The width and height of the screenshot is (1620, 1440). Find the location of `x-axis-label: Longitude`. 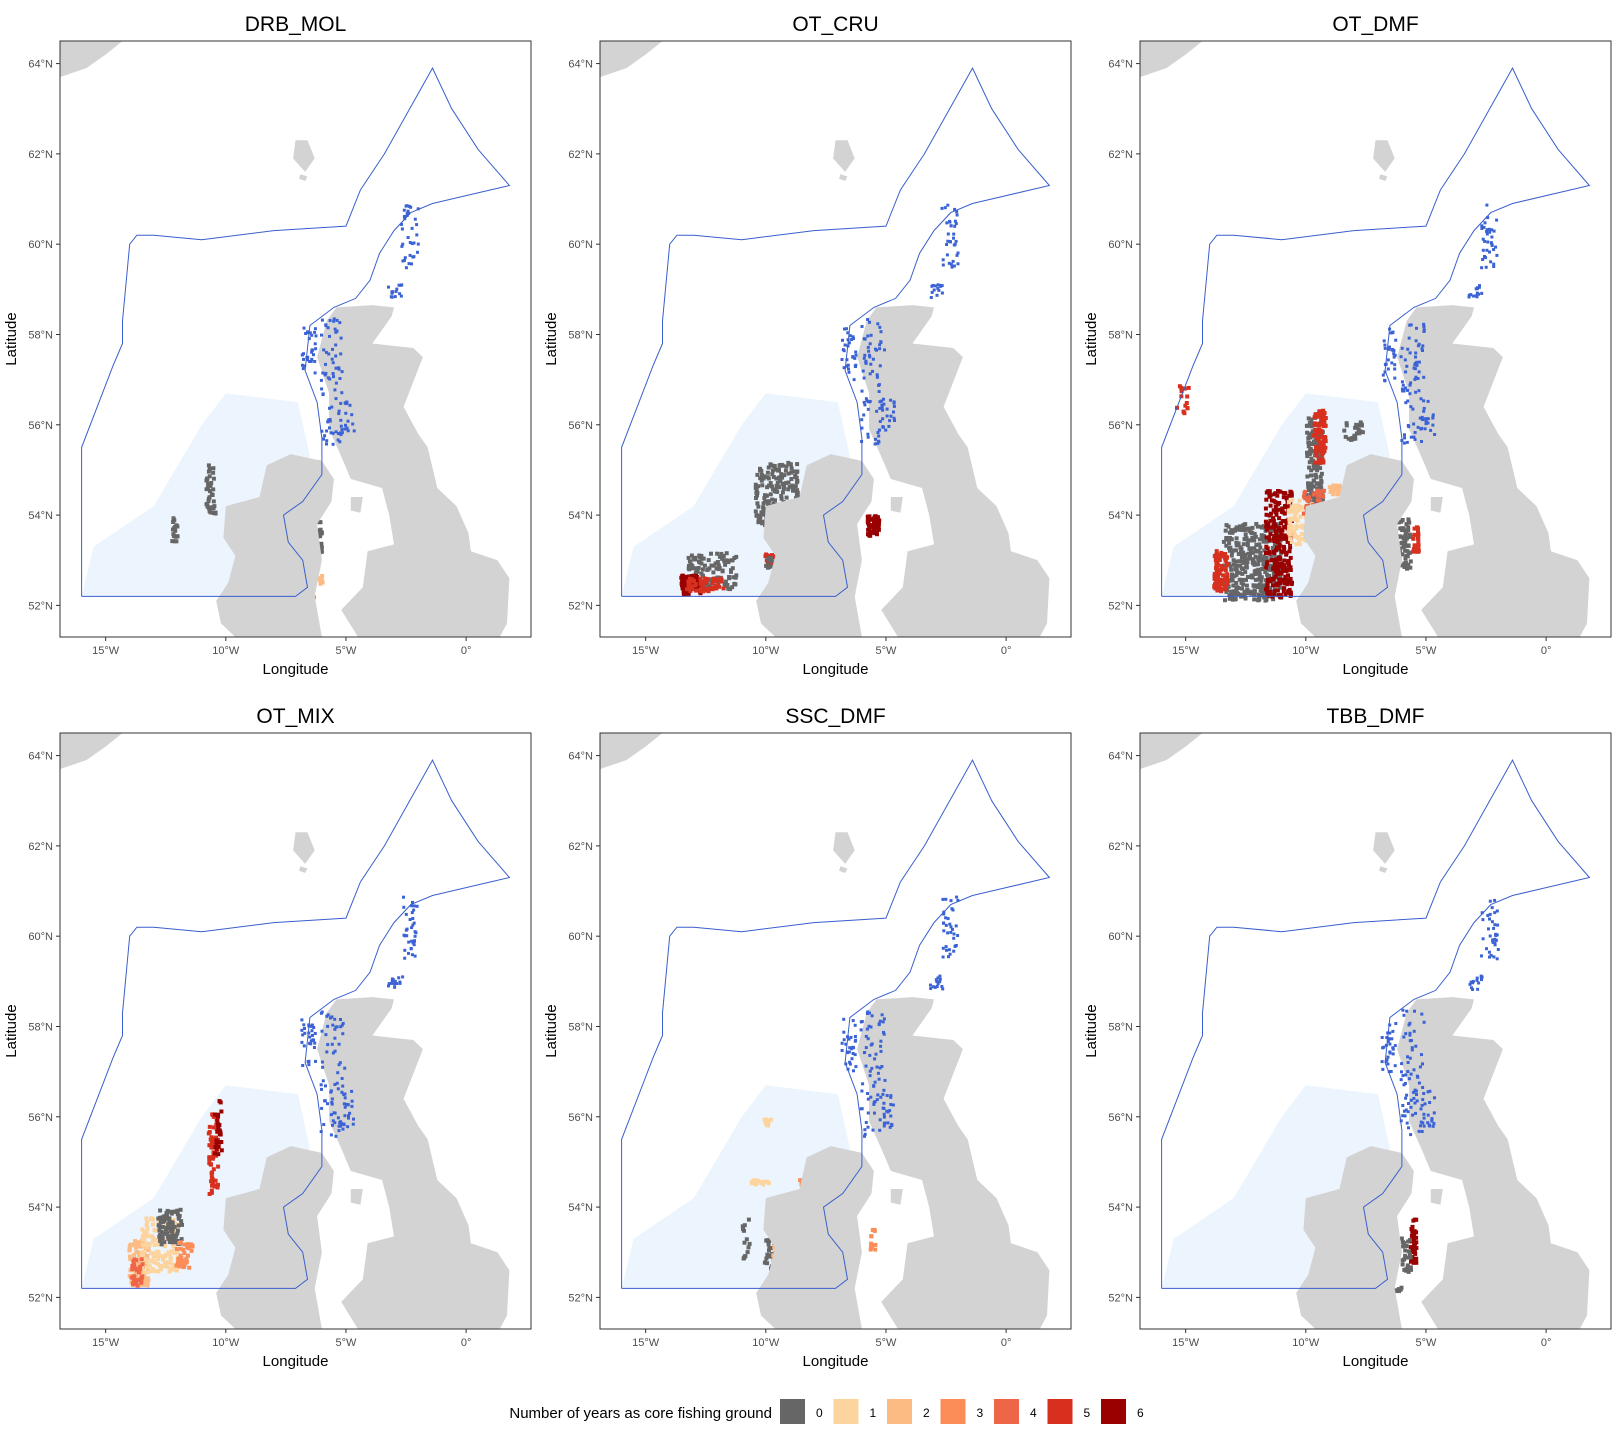

x-axis-label: Longitude is located at coordinates (1376, 1361).